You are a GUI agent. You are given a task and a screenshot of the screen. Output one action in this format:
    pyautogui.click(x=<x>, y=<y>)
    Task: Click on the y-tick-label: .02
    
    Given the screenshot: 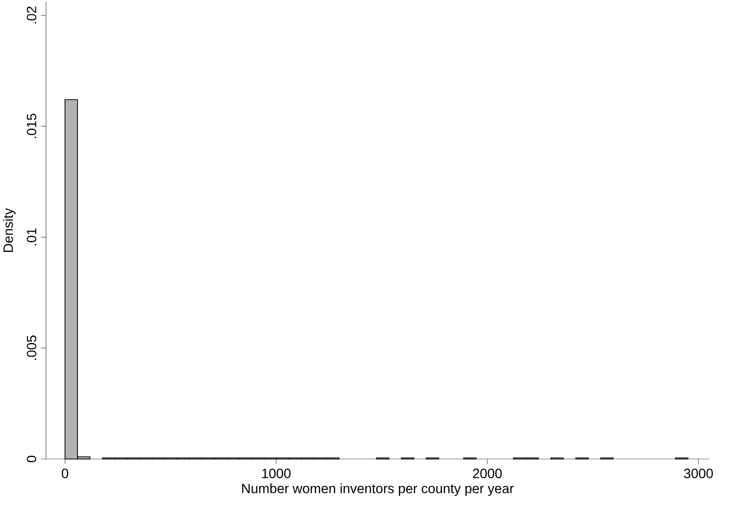 What is the action you would take?
    pyautogui.click(x=31, y=15)
    